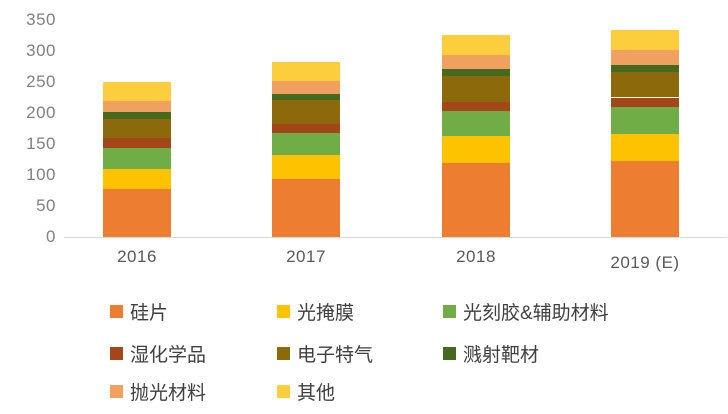 This screenshot has width=728, height=414. I want to click on x-axis-category-label: 2019 (E), so click(645, 262).